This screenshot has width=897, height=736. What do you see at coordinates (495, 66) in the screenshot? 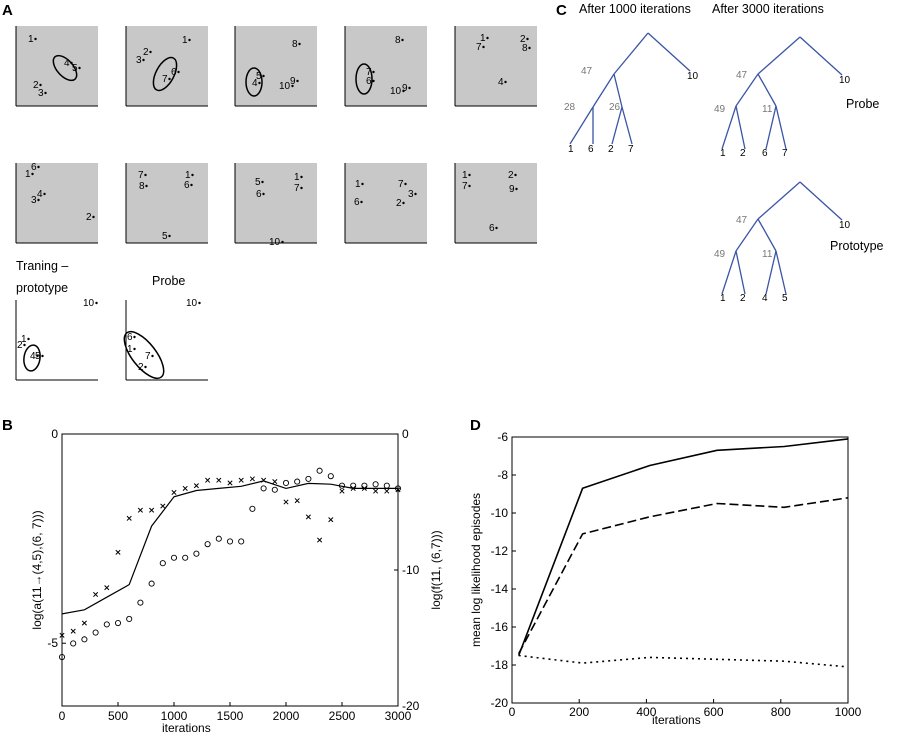
I see `scatter-box: 17 28 4` at bounding box center [495, 66].